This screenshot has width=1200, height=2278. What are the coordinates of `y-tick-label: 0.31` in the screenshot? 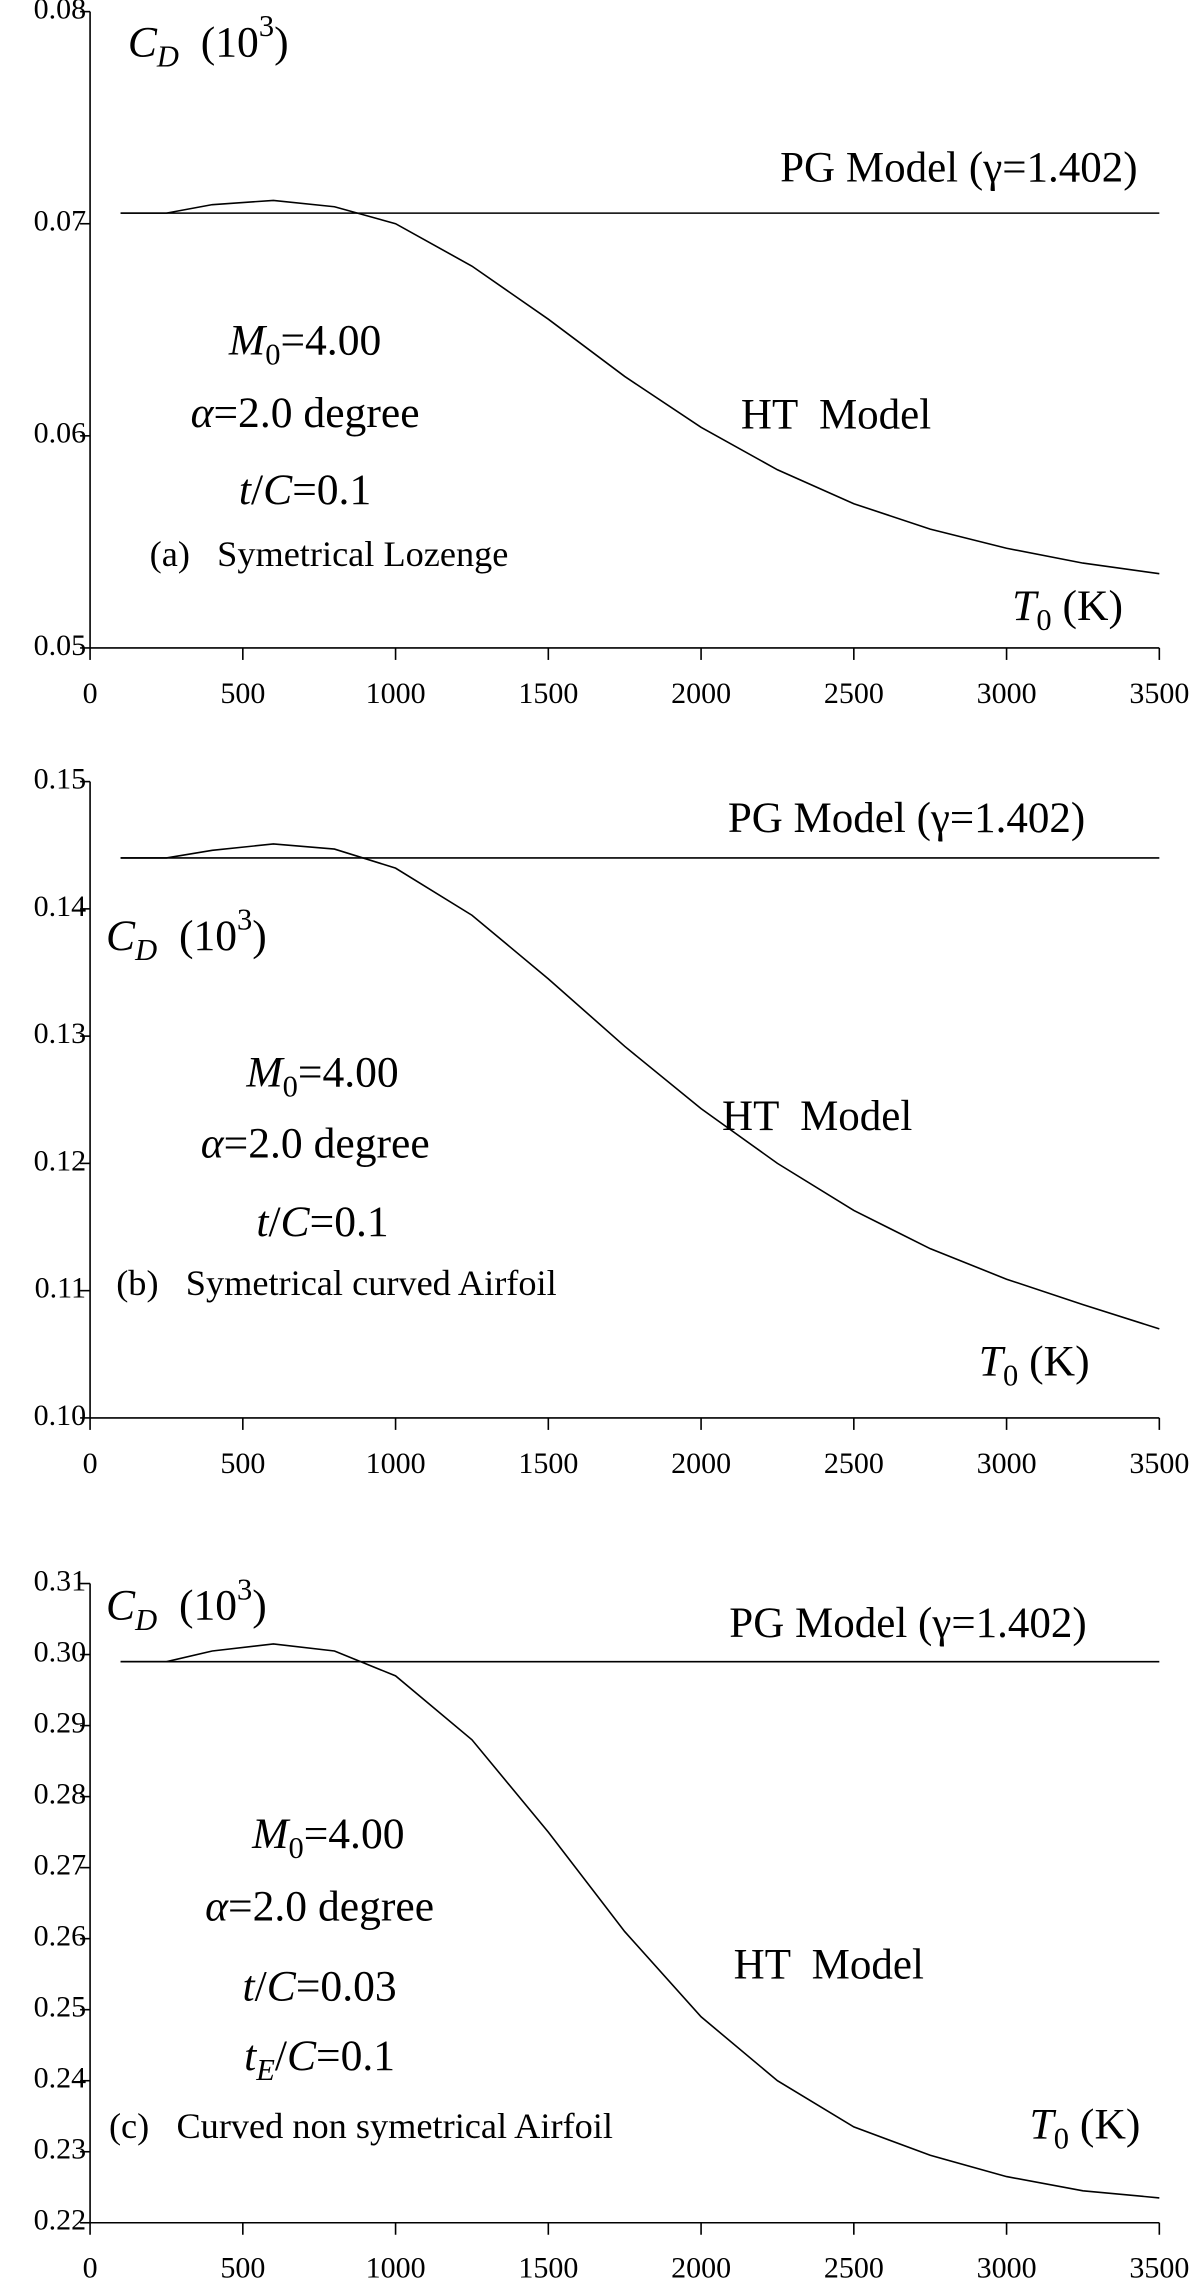 It's located at (60, 1580).